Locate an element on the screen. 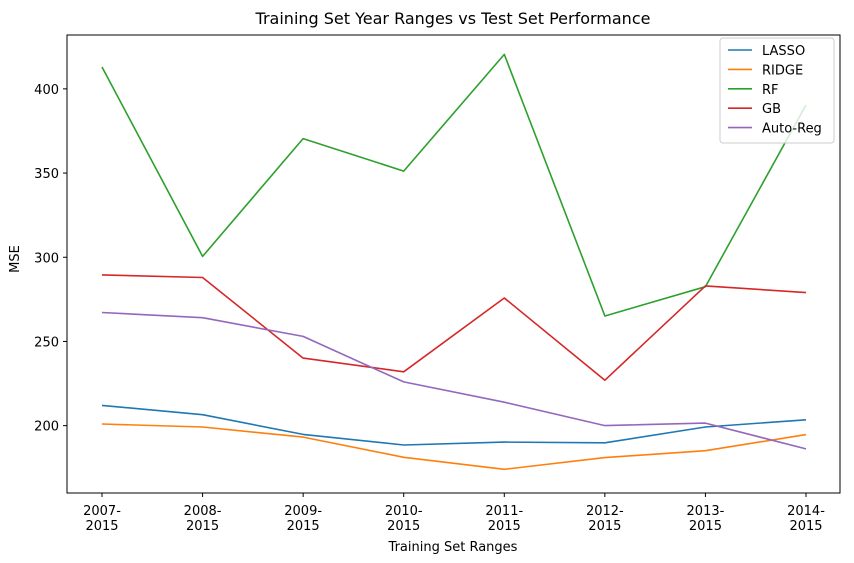 This screenshot has width=854, height=563. legend-label: RIDGE is located at coordinates (782, 70).